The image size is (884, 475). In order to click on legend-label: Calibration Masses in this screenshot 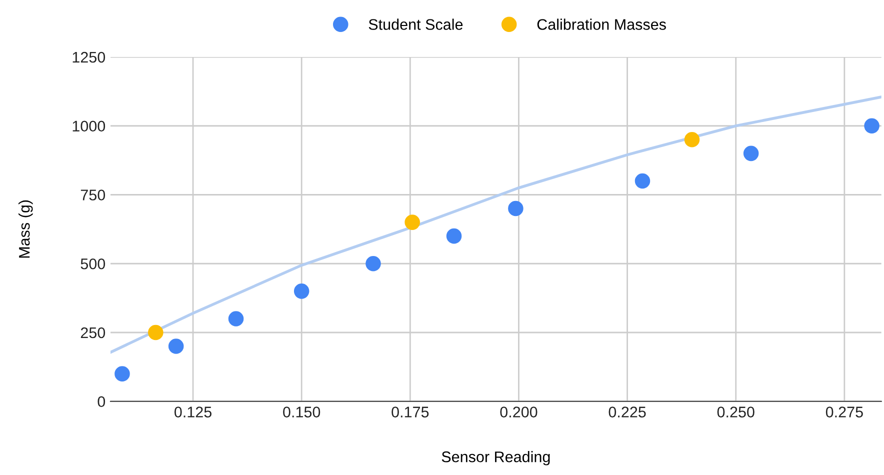, I will do `click(601, 24)`.